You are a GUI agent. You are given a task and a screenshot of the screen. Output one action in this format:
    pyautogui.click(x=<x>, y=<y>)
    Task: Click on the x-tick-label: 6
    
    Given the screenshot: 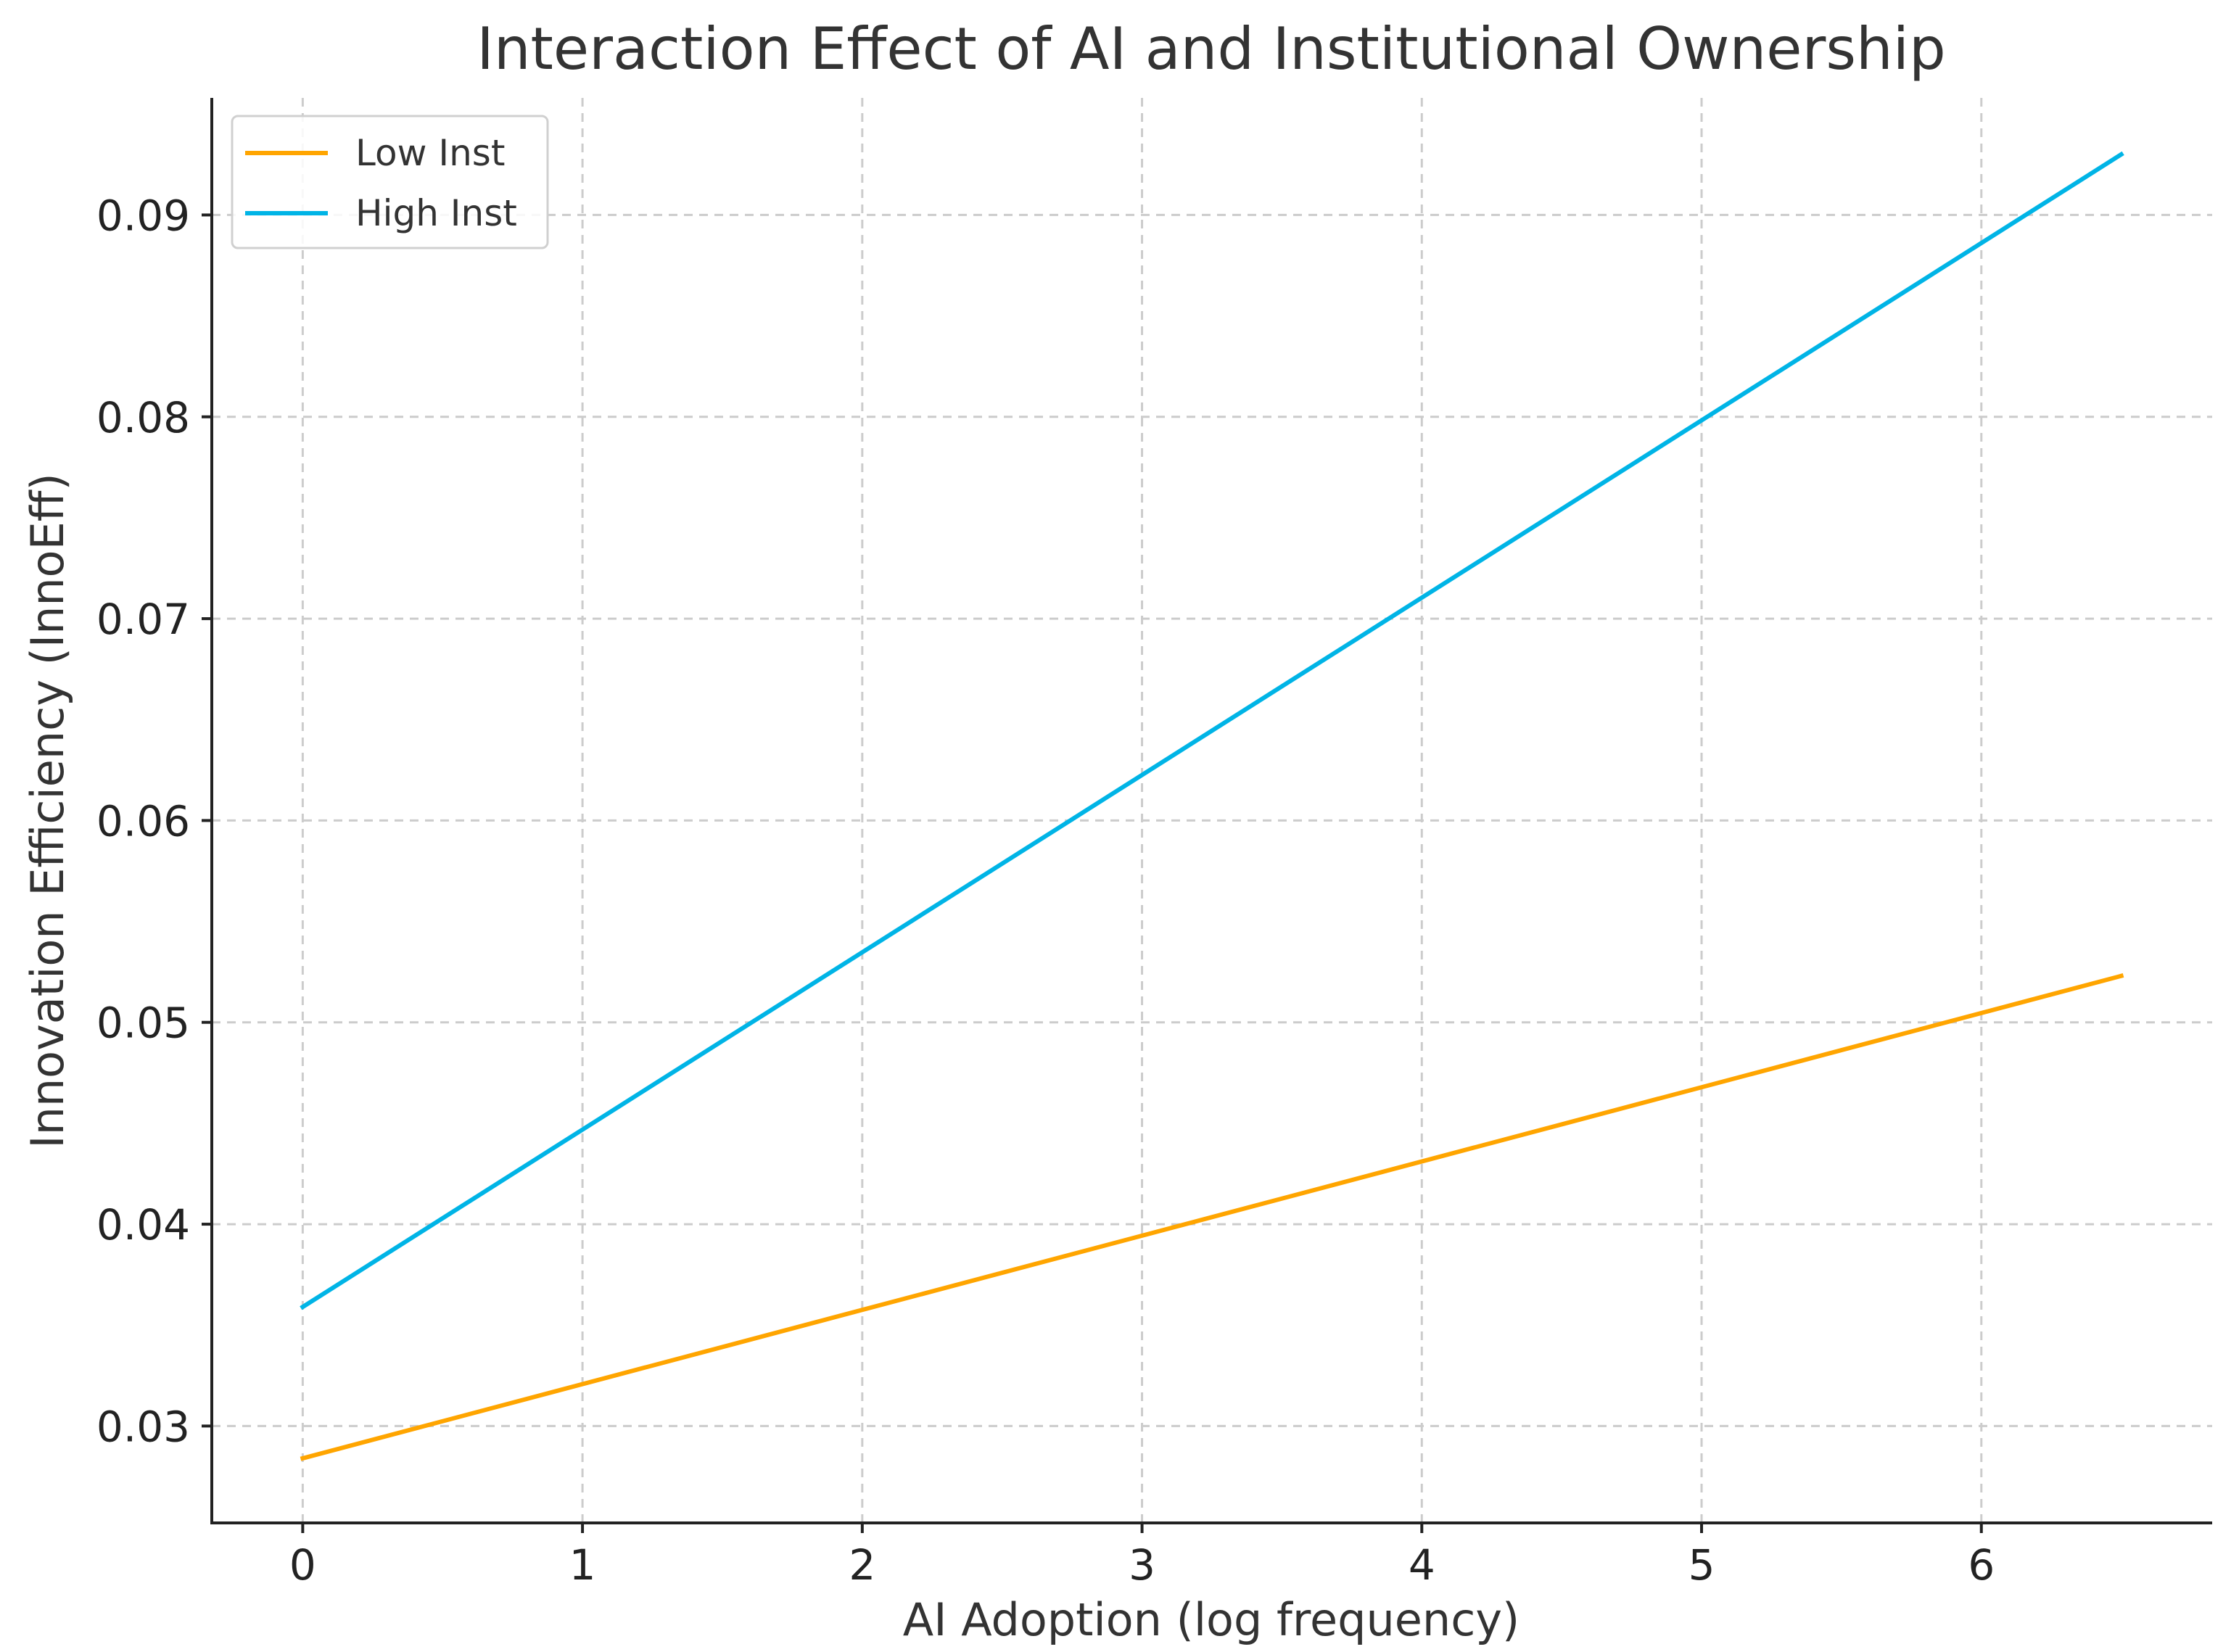 What is the action you would take?
    pyautogui.click(x=1981, y=1565)
    